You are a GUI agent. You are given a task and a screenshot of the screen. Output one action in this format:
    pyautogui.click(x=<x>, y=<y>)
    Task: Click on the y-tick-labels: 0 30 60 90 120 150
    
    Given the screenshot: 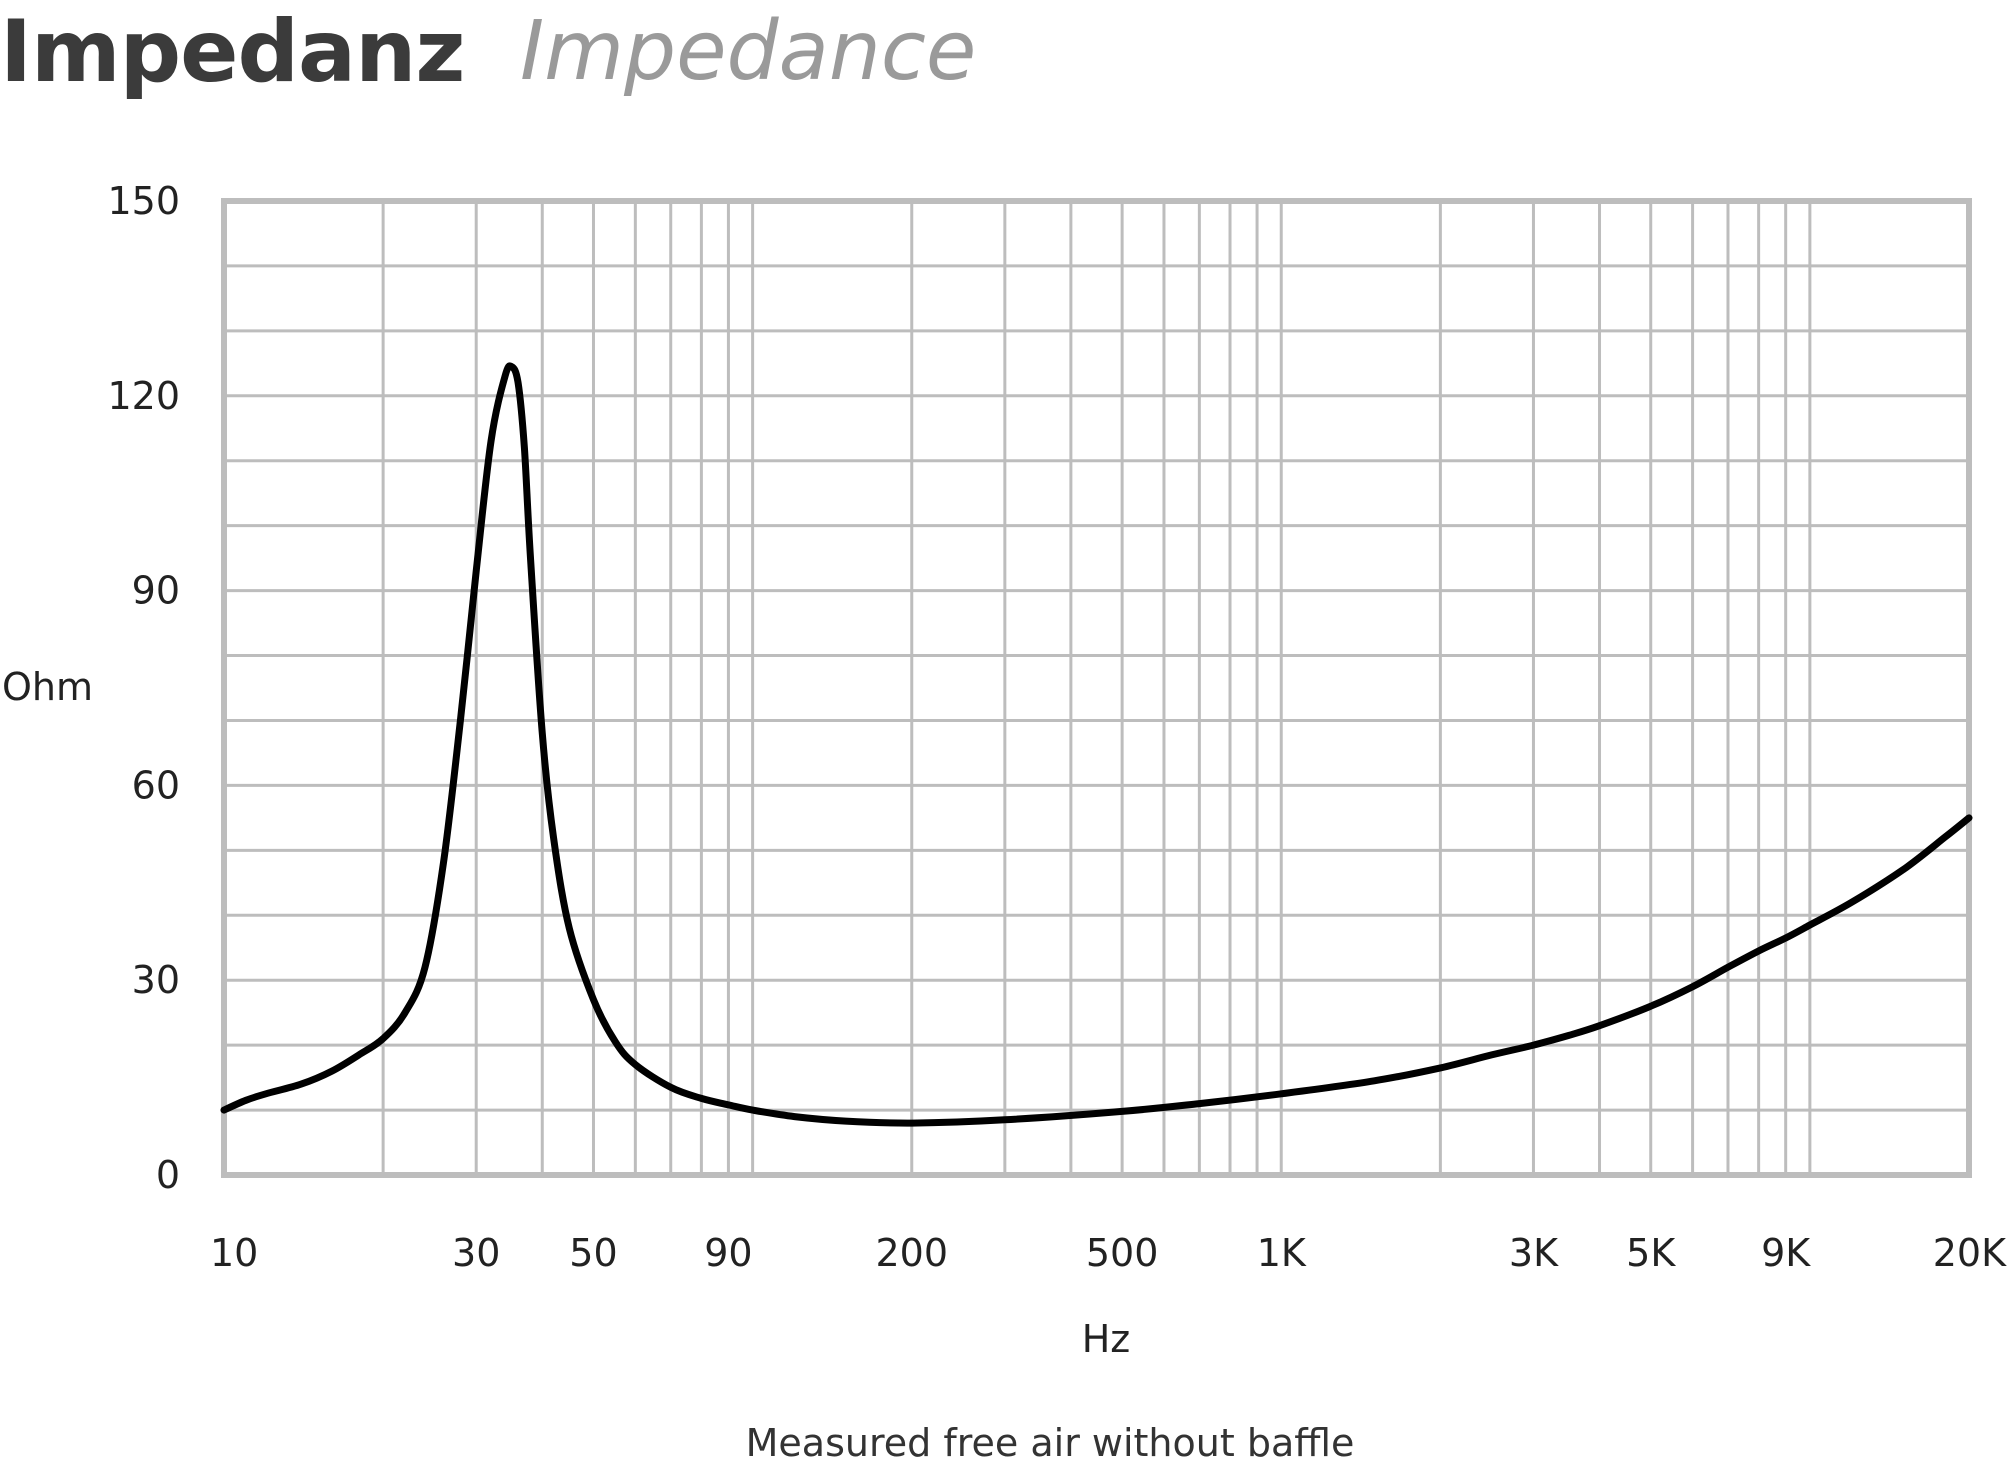 What is the action you would take?
    pyautogui.click(x=143, y=688)
    